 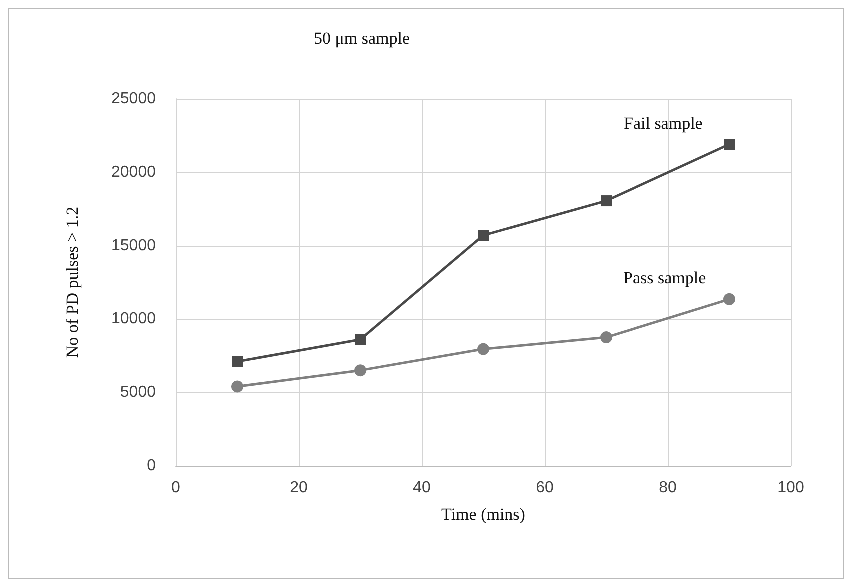 I want to click on x-tick-label: 60, so click(x=545, y=488).